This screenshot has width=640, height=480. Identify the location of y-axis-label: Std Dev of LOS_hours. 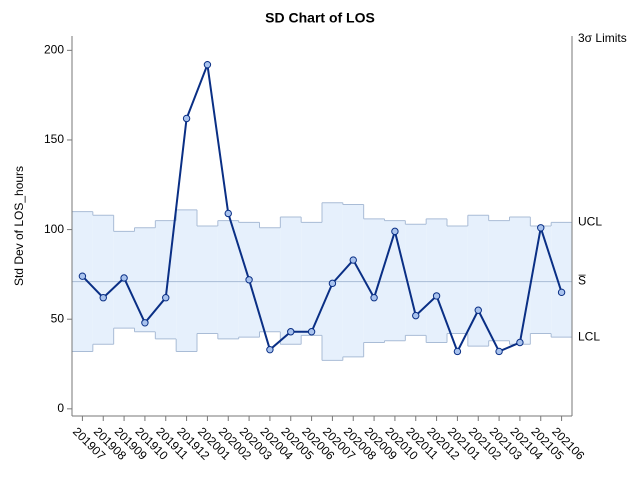
(19, 226).